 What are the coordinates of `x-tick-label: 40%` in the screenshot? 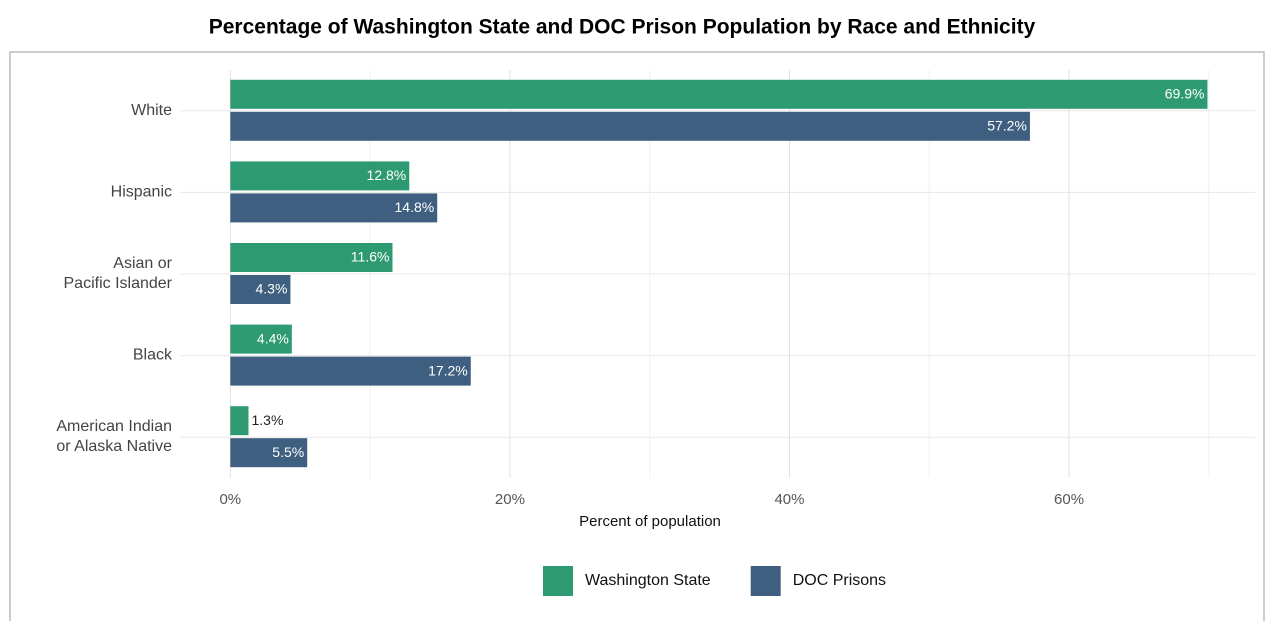 It's located at (789, 499).